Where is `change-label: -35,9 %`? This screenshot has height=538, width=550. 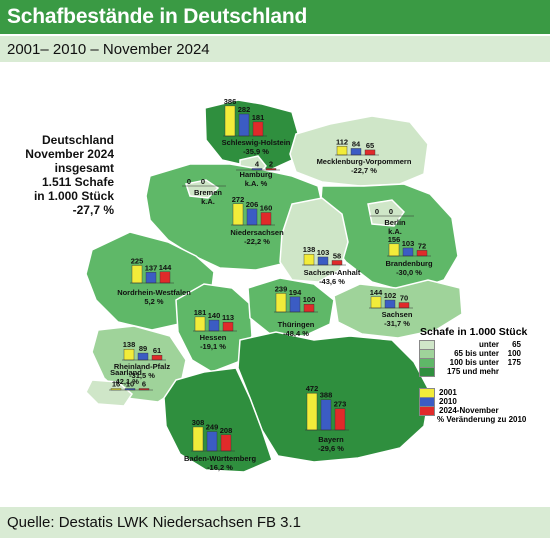
change-label: -35,9 % is located at coordinates (256, 151).